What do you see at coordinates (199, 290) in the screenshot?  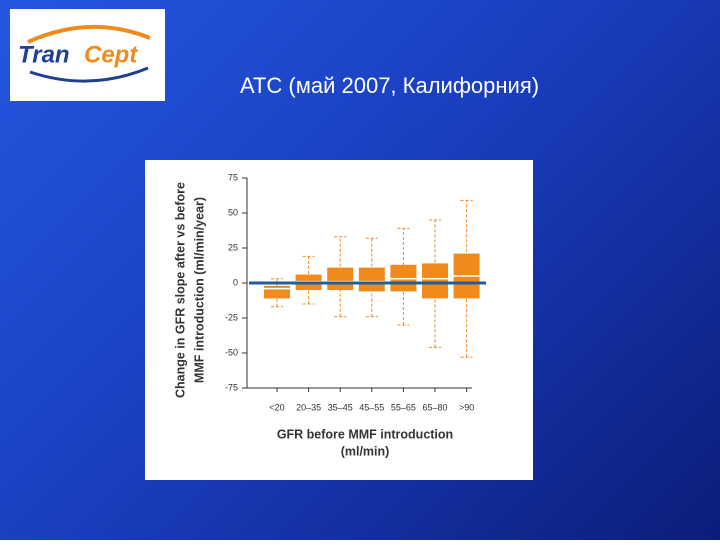 I see `y-axis-label: MMF introduction (ml/min/year)` at bounding box center [199, 290].